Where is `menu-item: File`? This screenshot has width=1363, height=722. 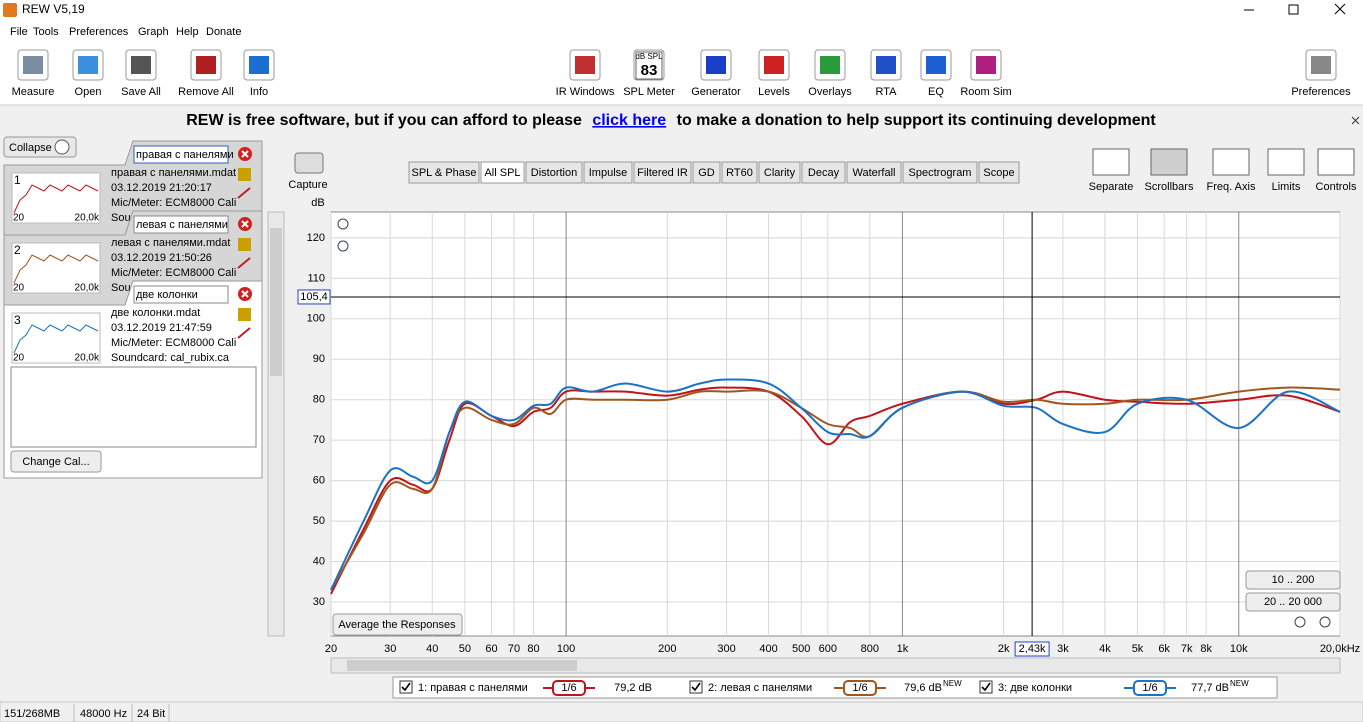 menu-item: File is located at coordinates (19, 32).